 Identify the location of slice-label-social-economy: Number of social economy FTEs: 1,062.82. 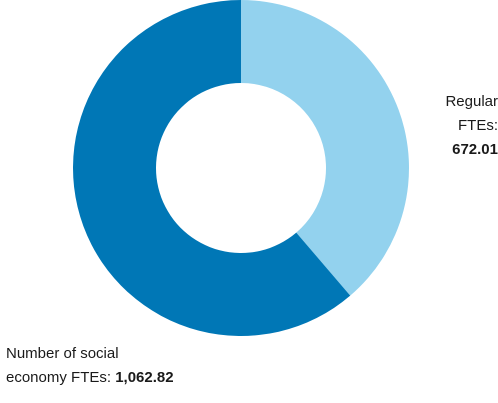
(136, 366).